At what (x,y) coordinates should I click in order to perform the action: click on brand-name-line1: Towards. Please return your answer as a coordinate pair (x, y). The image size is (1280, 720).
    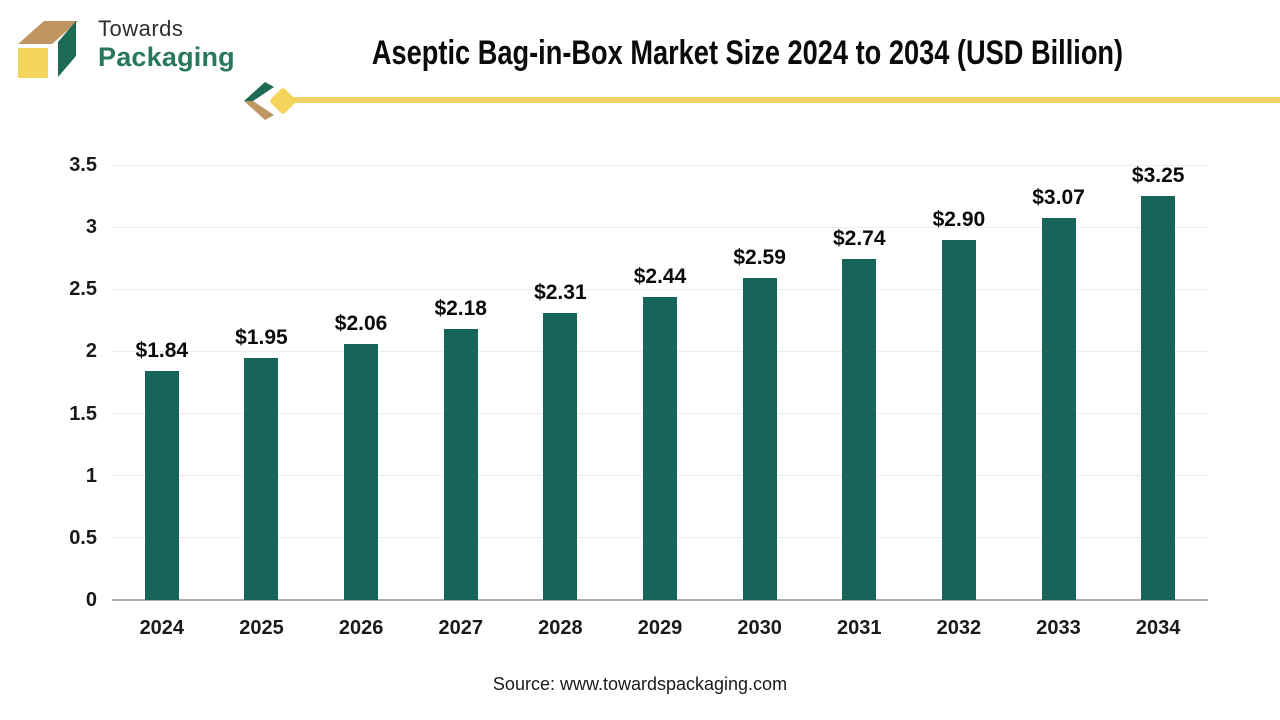
    Looking at the image, I should click on (141, 28).